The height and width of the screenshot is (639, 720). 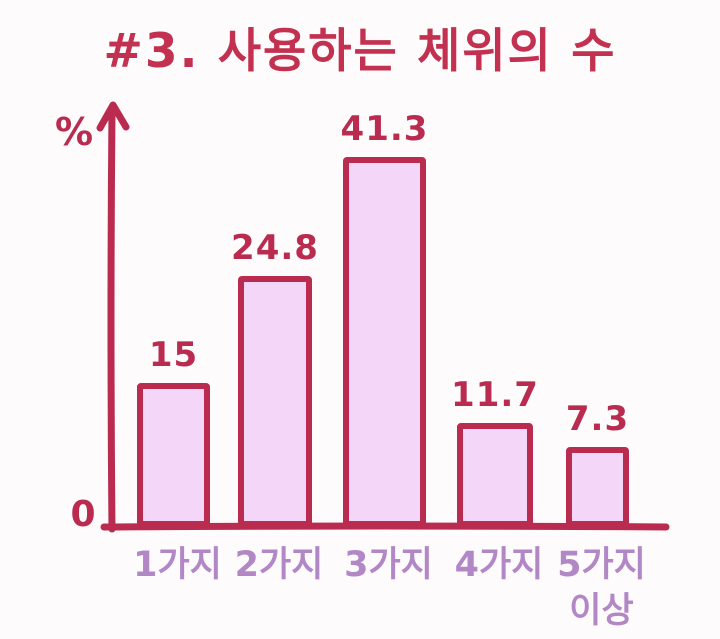 What do you see at coordinates (279, 565) in the screenshot?
I see `bar-category-label: 2가지` at bounding box center [279, 565].